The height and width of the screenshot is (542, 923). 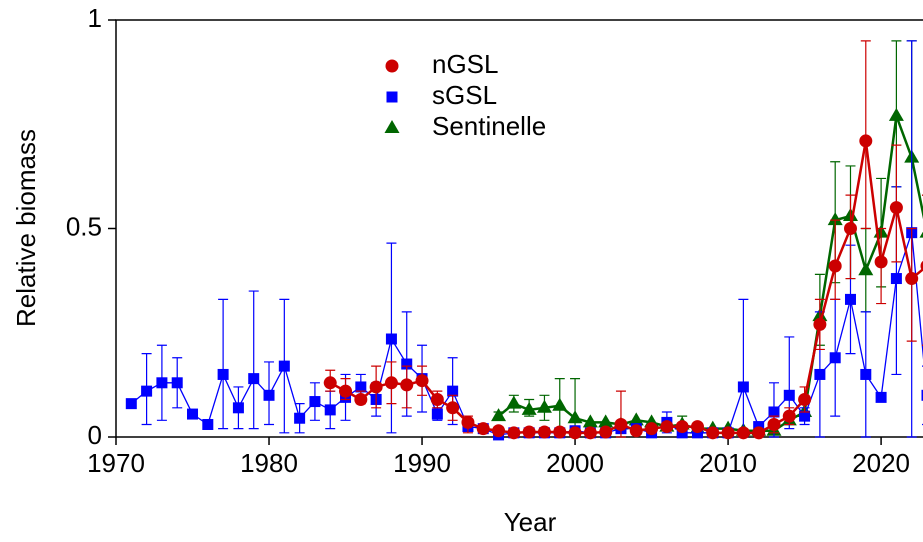 What do you see at coordinates (95, 18) in the screenshot?
I see `y-tick-label: 1` at bounding box center [95, 18].